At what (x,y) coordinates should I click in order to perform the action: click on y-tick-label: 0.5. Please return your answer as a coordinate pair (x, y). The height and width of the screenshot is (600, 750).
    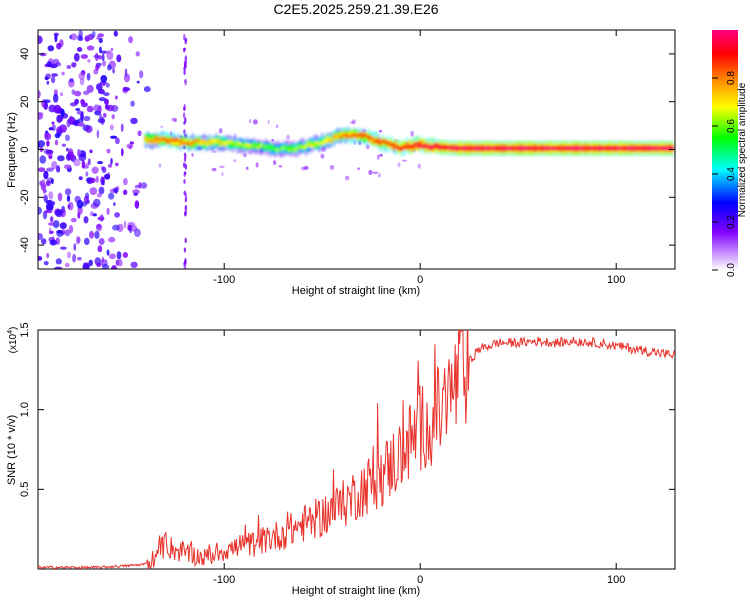
    Looking at the image, I should click on (25, 489).